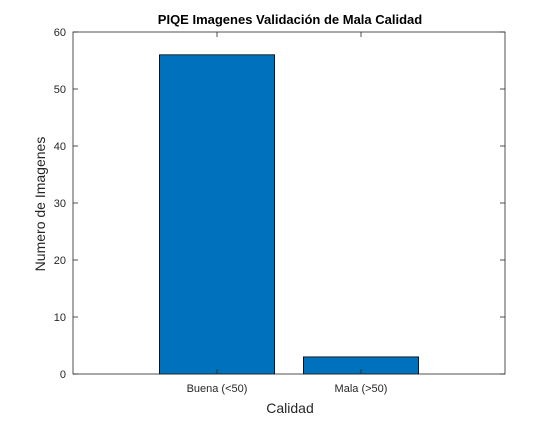 This screenshot has height=425, width=560. I want to click on x-tick-label: Mala (>50), so click(361, 389).